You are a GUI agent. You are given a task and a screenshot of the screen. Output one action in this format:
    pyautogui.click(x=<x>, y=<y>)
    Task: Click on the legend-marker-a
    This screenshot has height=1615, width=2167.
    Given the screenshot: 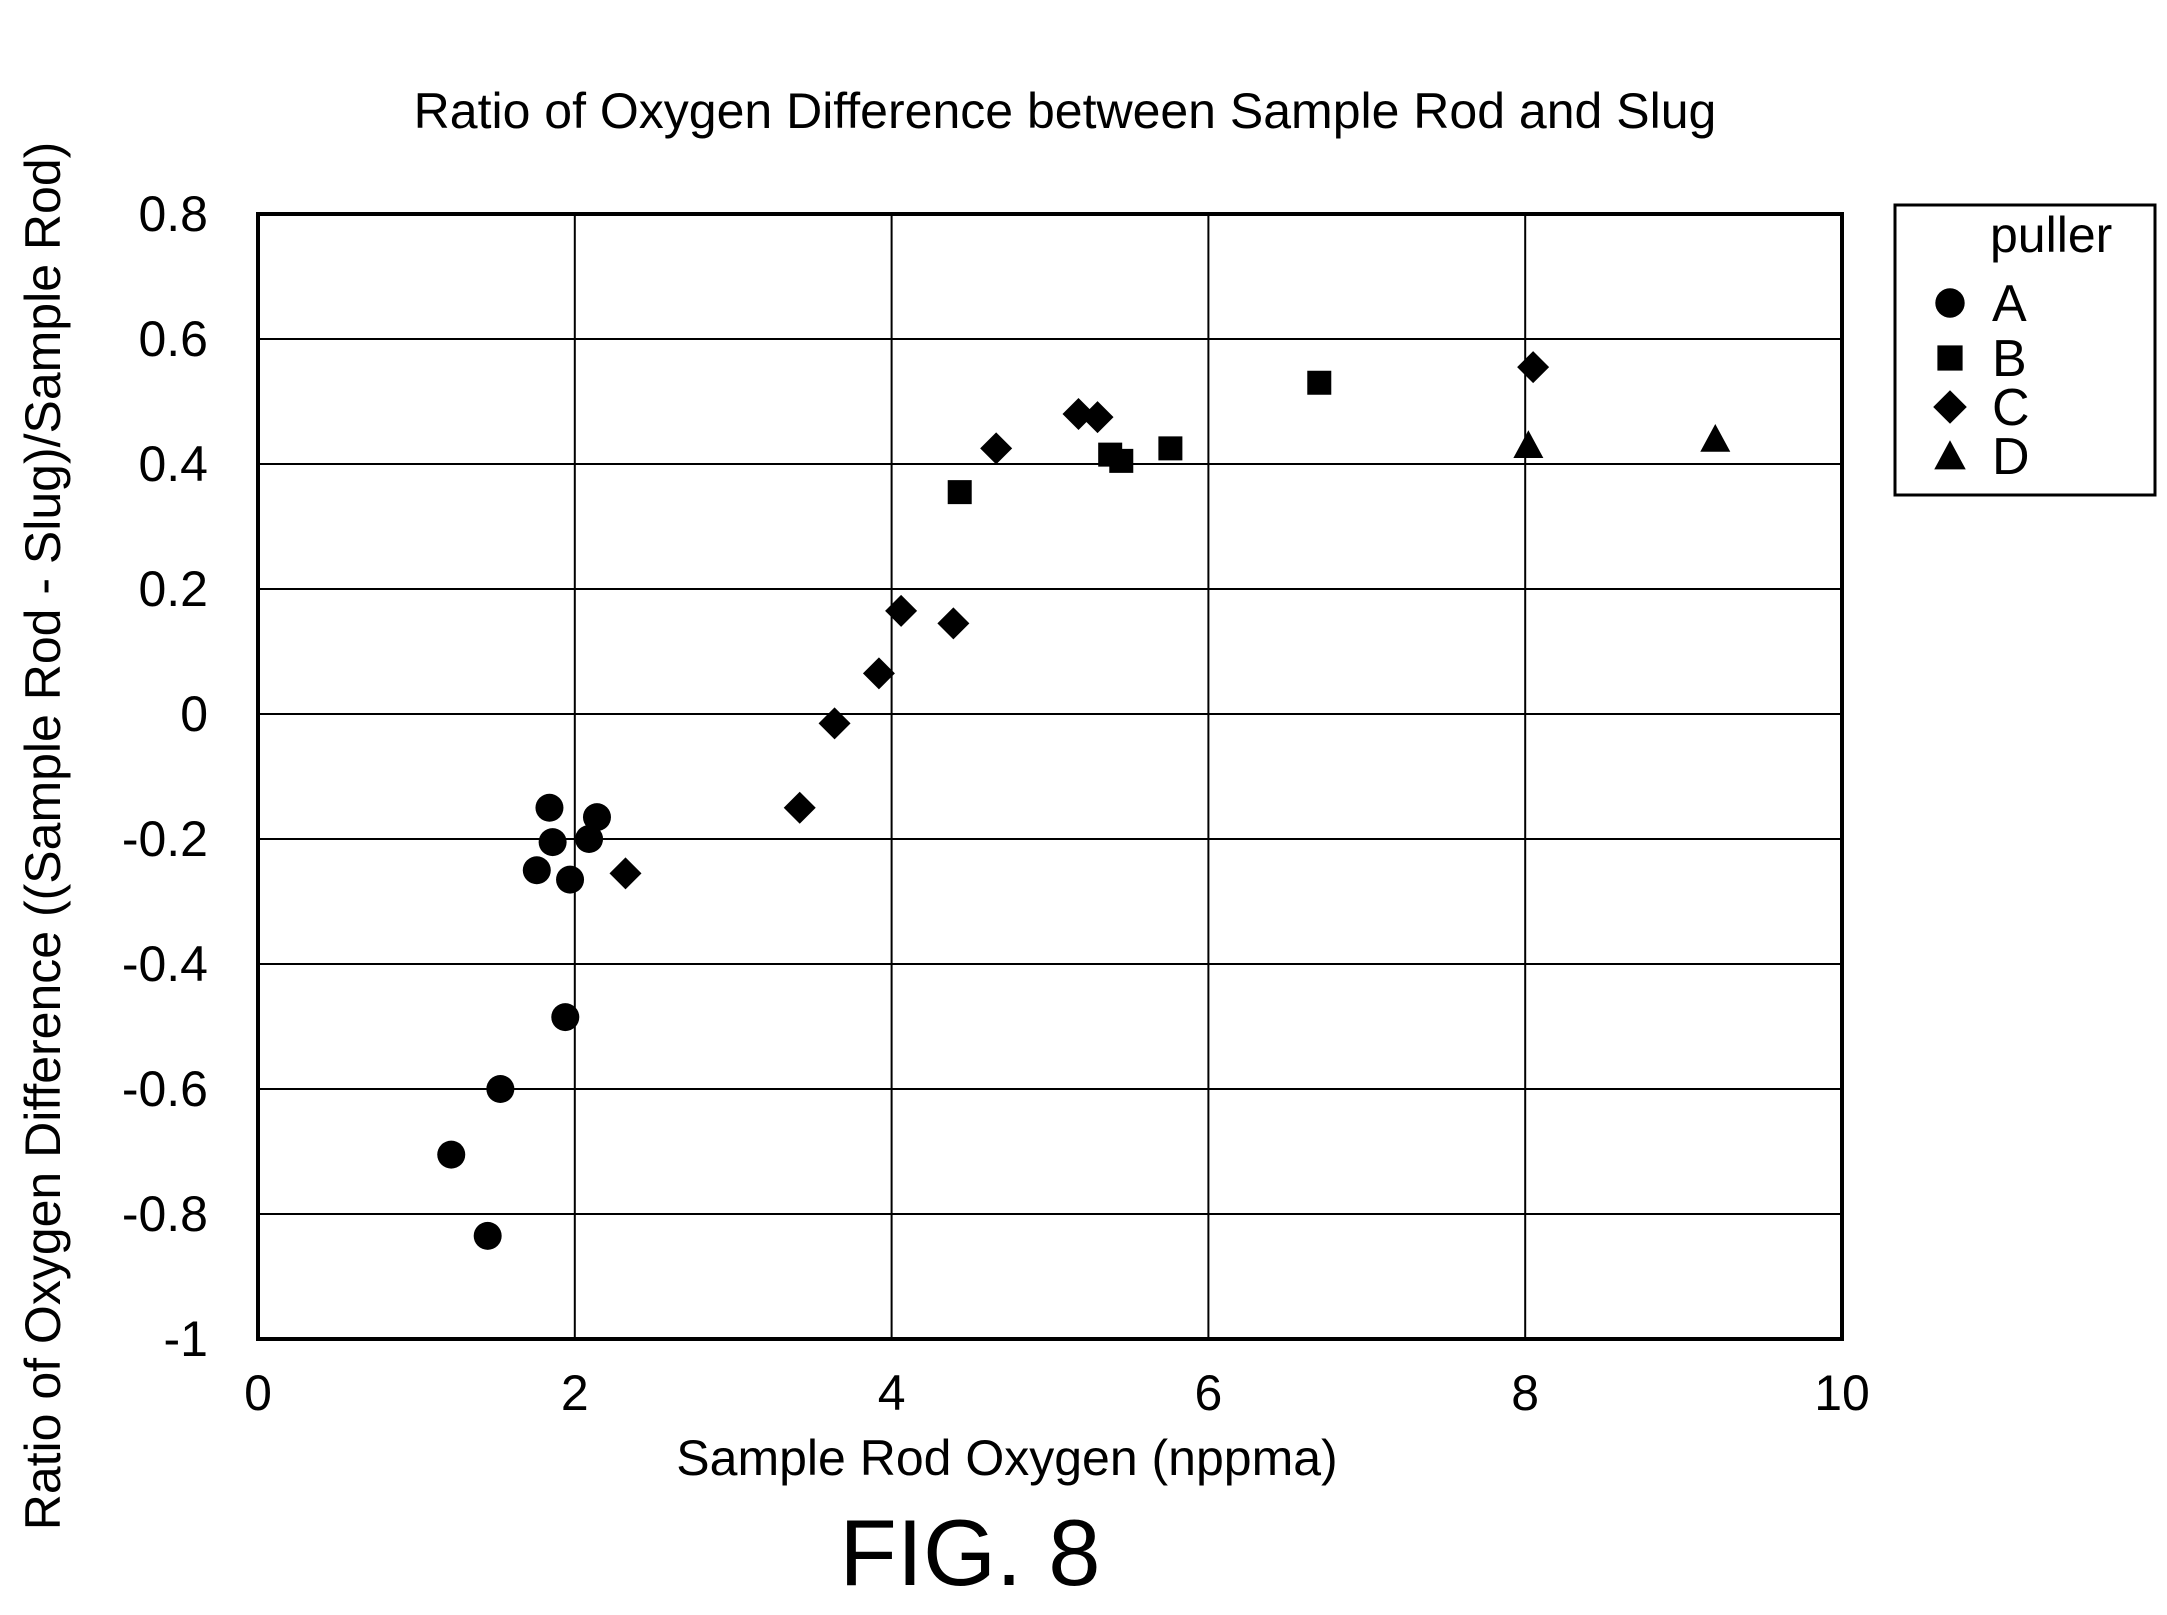 What is the action you would take?
    pyautogui.click(x=1950, y=303)
    